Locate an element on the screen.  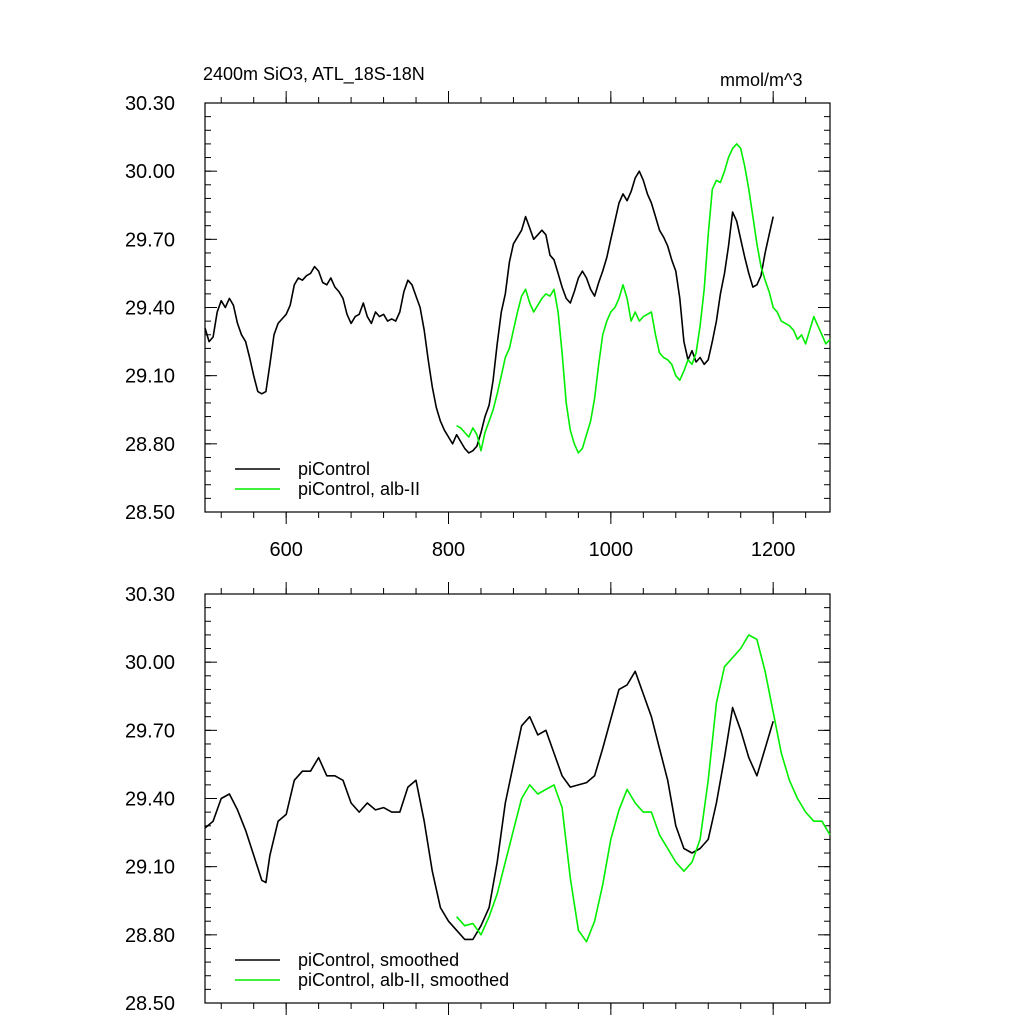
legend-label: piControl, smoothed is located at coordinates (378, 960).